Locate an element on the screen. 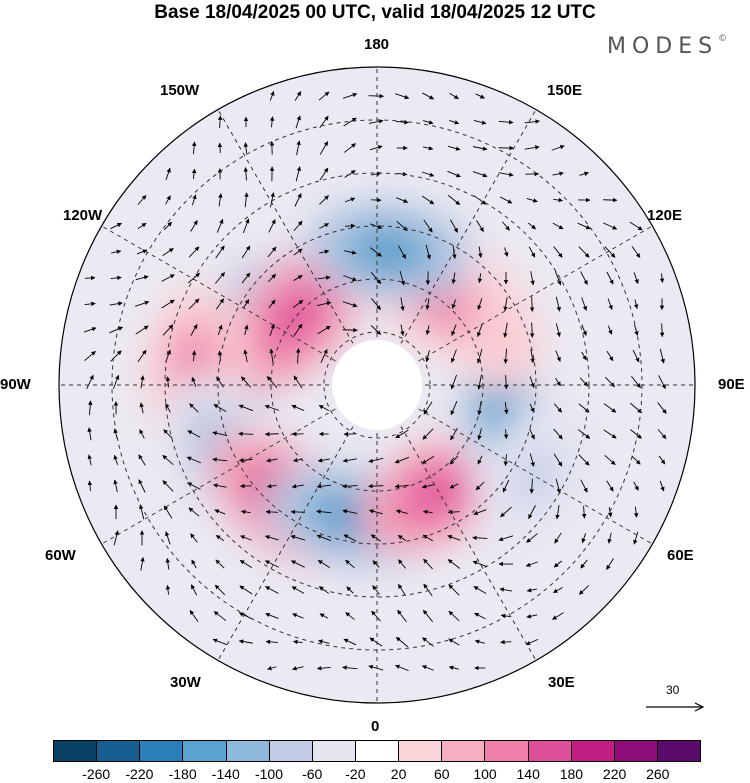  lon-label-30e: 30E is located at coordinates (561, 682).